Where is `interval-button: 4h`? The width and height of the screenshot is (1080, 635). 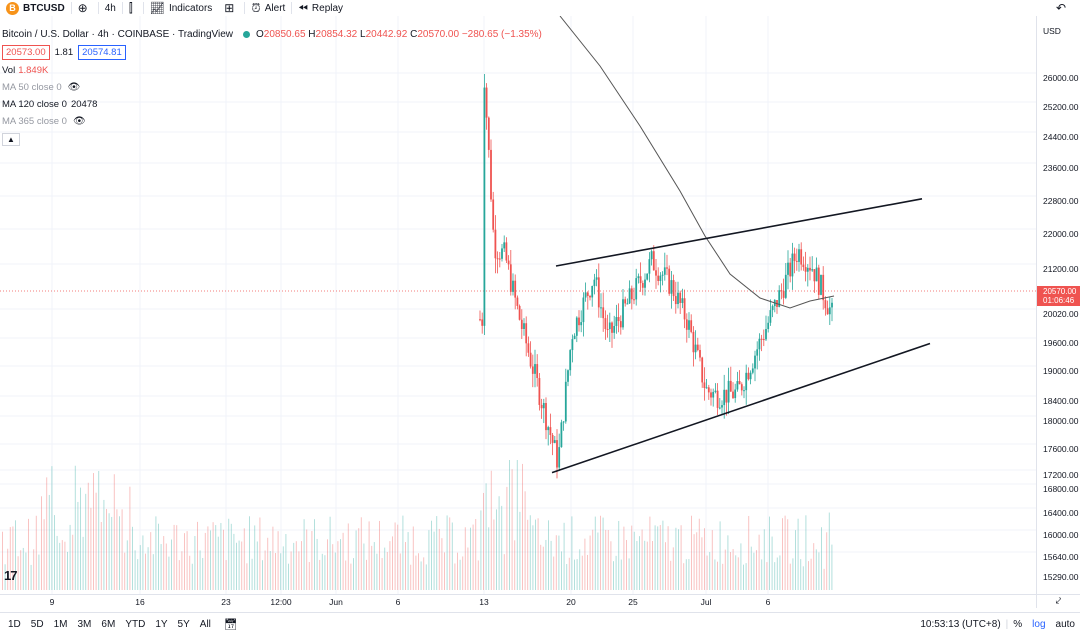
interval-button: 4h is located at coordinates (110, 8).